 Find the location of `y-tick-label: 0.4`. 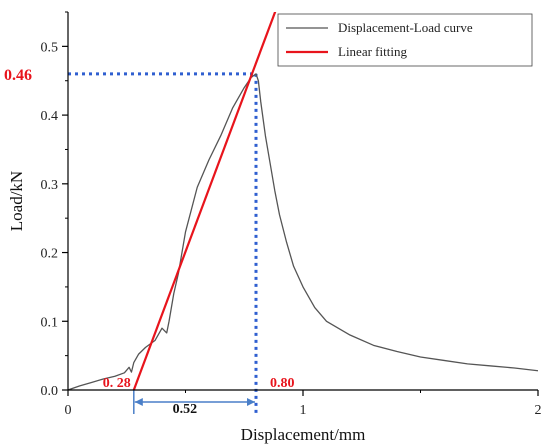

y-tick-label: 0.4 is located at coordinates (50, 116).